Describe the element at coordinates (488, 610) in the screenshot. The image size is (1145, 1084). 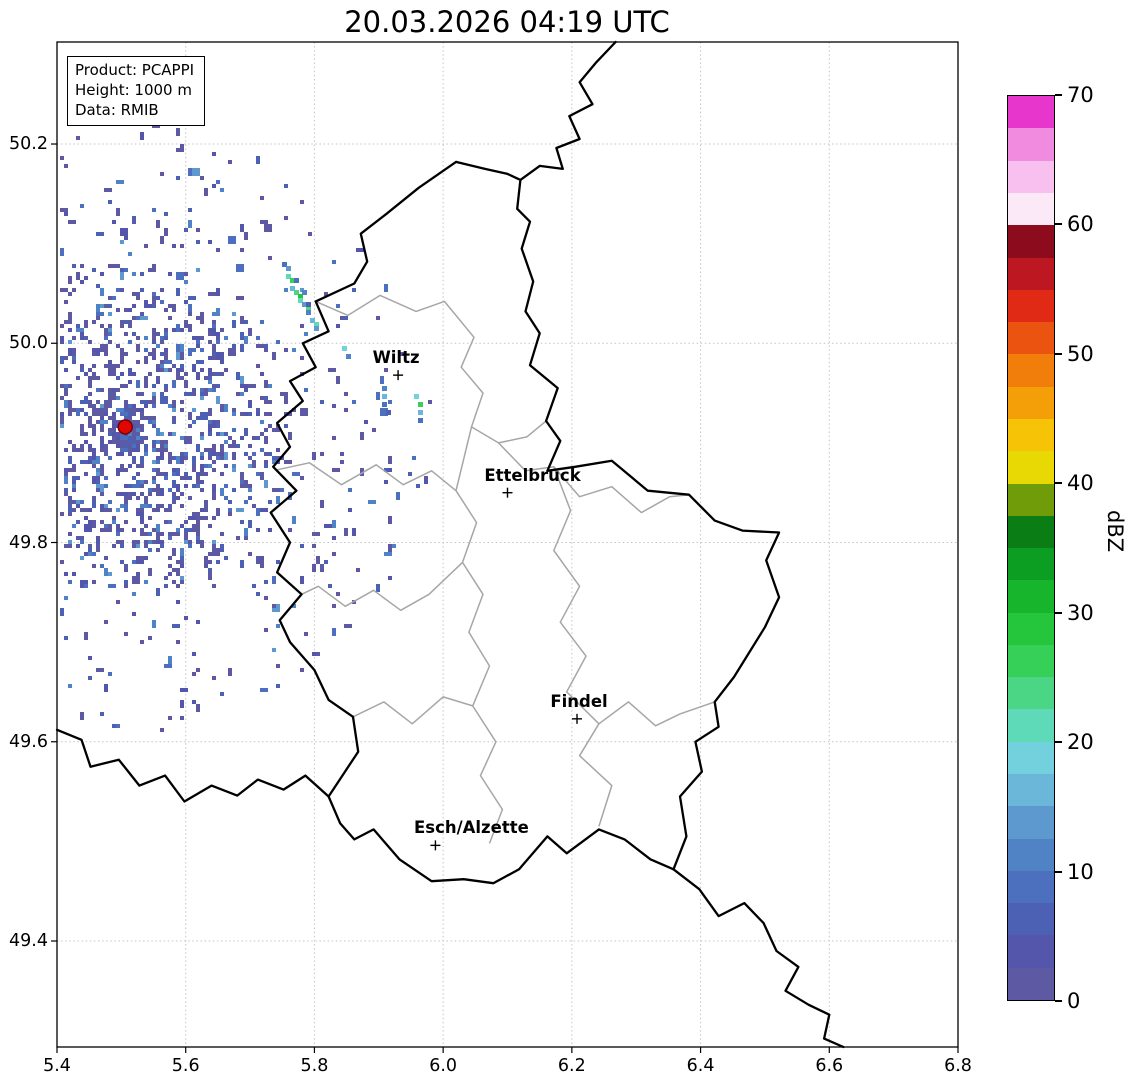
I see `city-marker-layer` at that location.